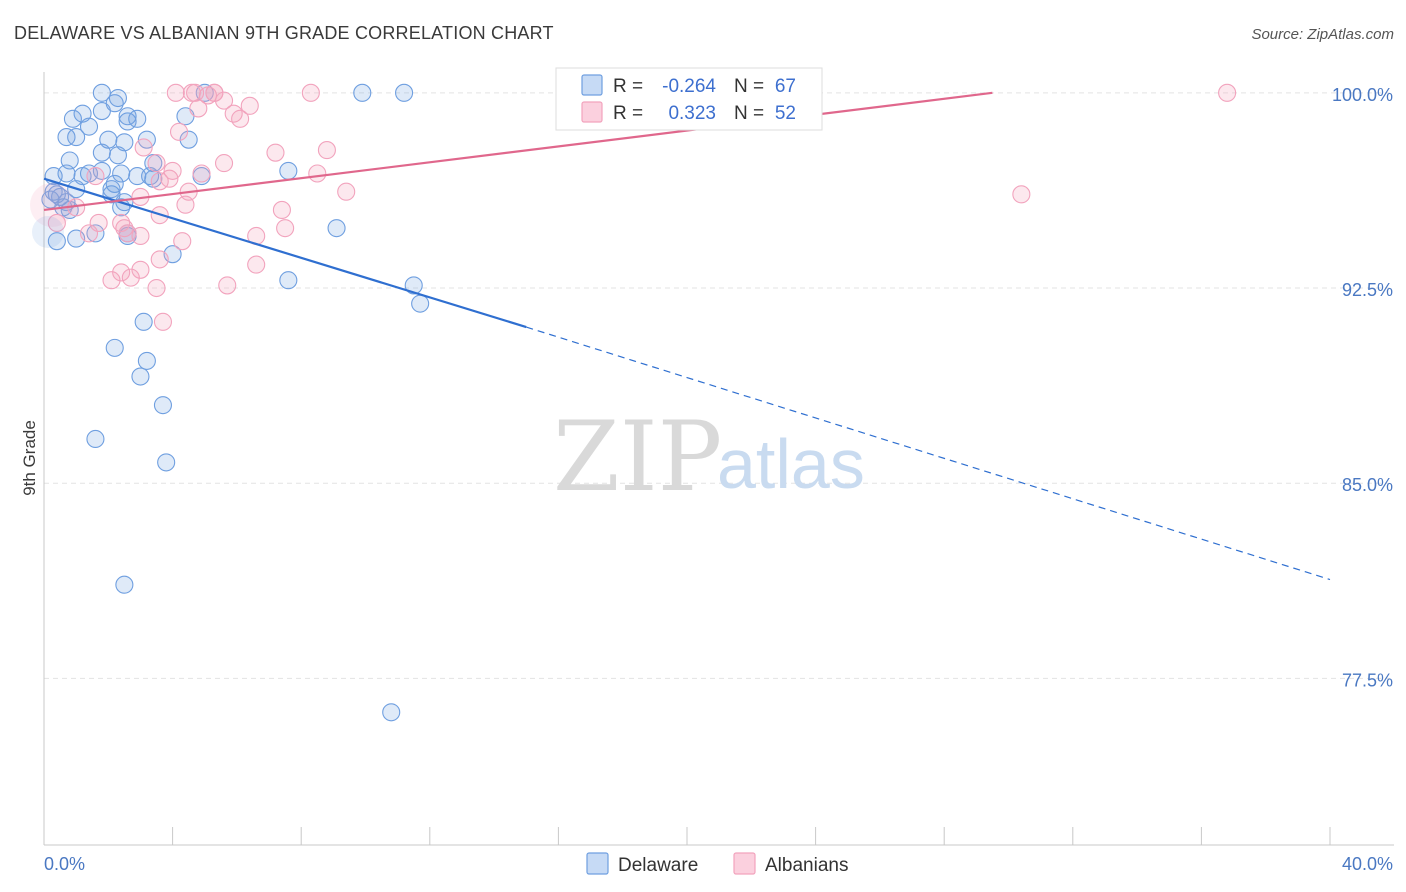  I want to click on watermark-atlas: atlas, so click(791, 464).